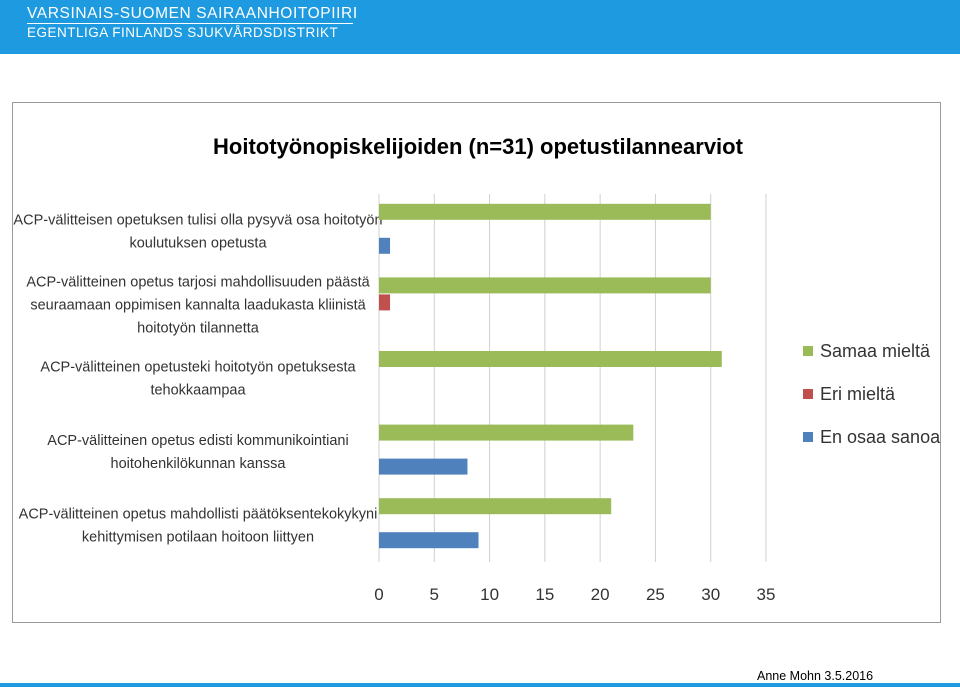 The image size is (960, 687). What do you see at coordinates (545, 285) in the screenshot?
I see `bar-samaa-mielta-cat2` at bounding box center [545, 285].